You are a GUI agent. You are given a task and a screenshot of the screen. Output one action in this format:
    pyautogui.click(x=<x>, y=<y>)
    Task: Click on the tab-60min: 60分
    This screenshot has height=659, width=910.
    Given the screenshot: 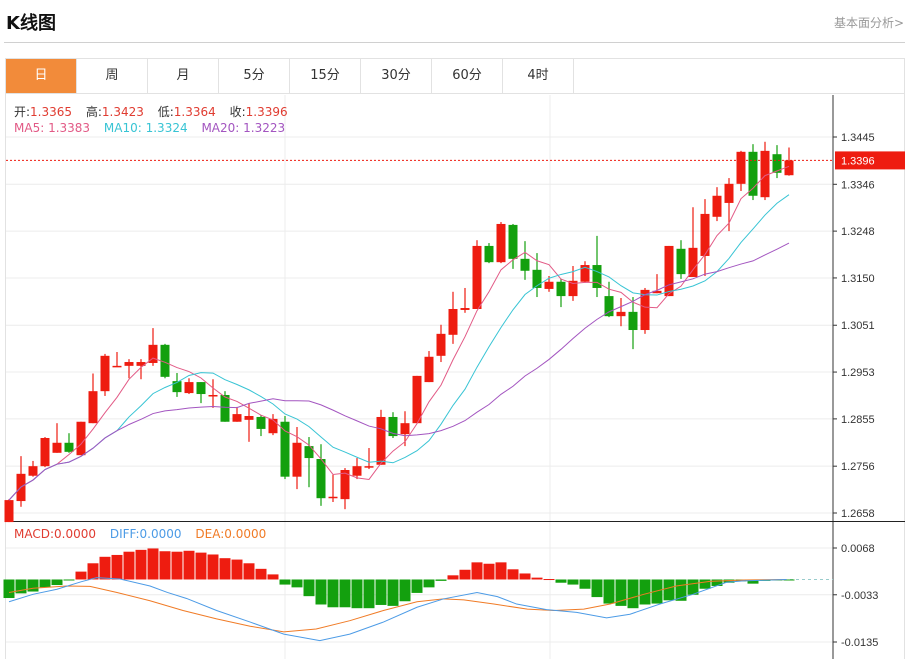 What is the action you would take?
    pyautogui.click(x=467, y=76)
    